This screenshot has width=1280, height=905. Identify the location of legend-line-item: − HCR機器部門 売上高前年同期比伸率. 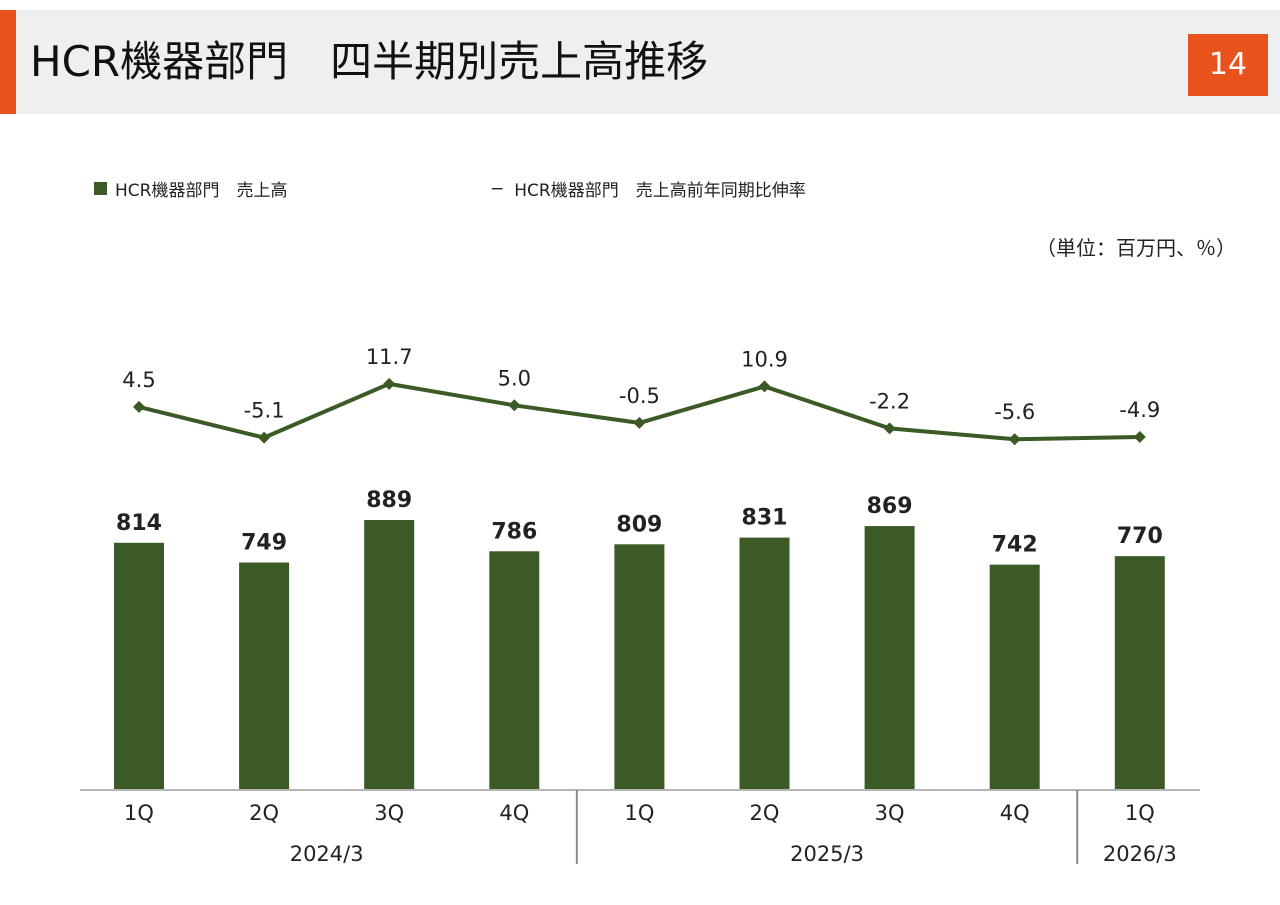
(648, 189).